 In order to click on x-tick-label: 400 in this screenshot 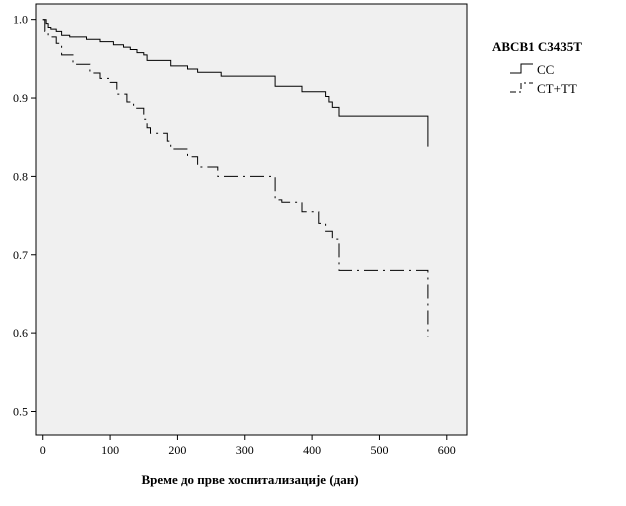, I will do `click(312, 450)`.